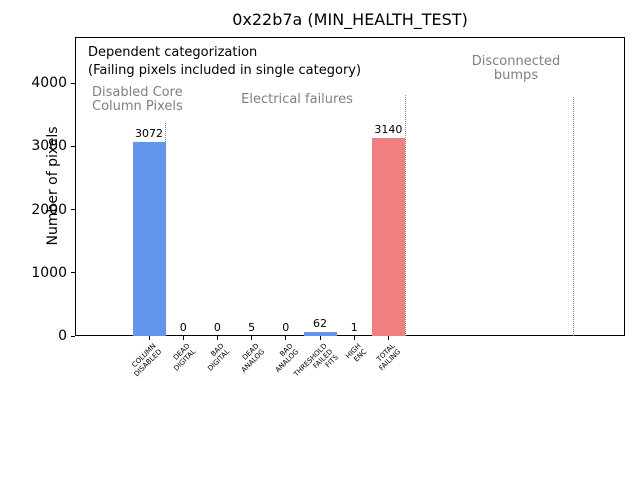 The width and height of the screenshot is (640, 480). Describe the element at coordinates (252, 327) in the screenshot. I see `bar-value-label: 5` at that location.